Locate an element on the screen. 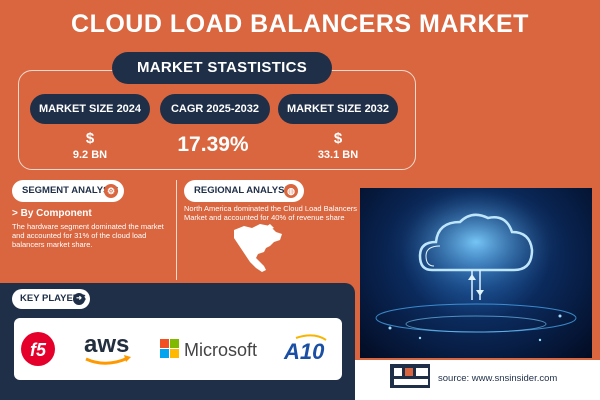 This screenshot has width=600, height=400. market-size-2024-label: MARKET SIZE 2024 is located at coordinates (90, 109).